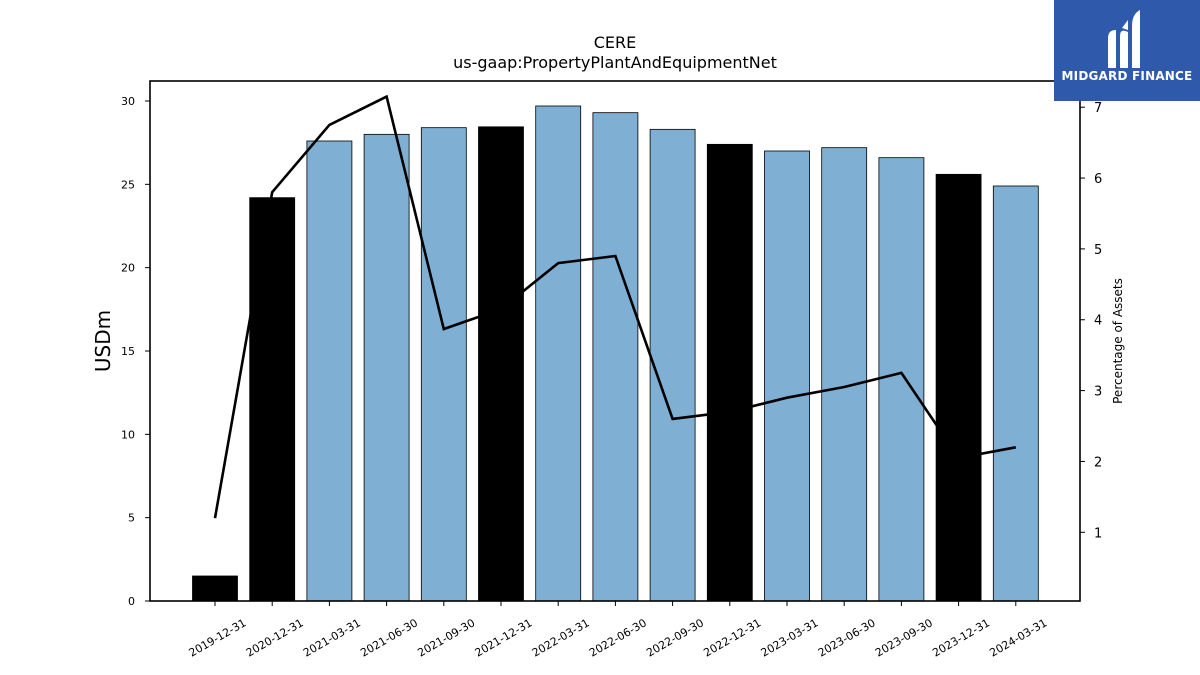 This screenshot has width=1200, height=675. Describe the element at coordinates (446, 637) in the screenshot. I see `x-tick-label: 2021-09-30` at that location.